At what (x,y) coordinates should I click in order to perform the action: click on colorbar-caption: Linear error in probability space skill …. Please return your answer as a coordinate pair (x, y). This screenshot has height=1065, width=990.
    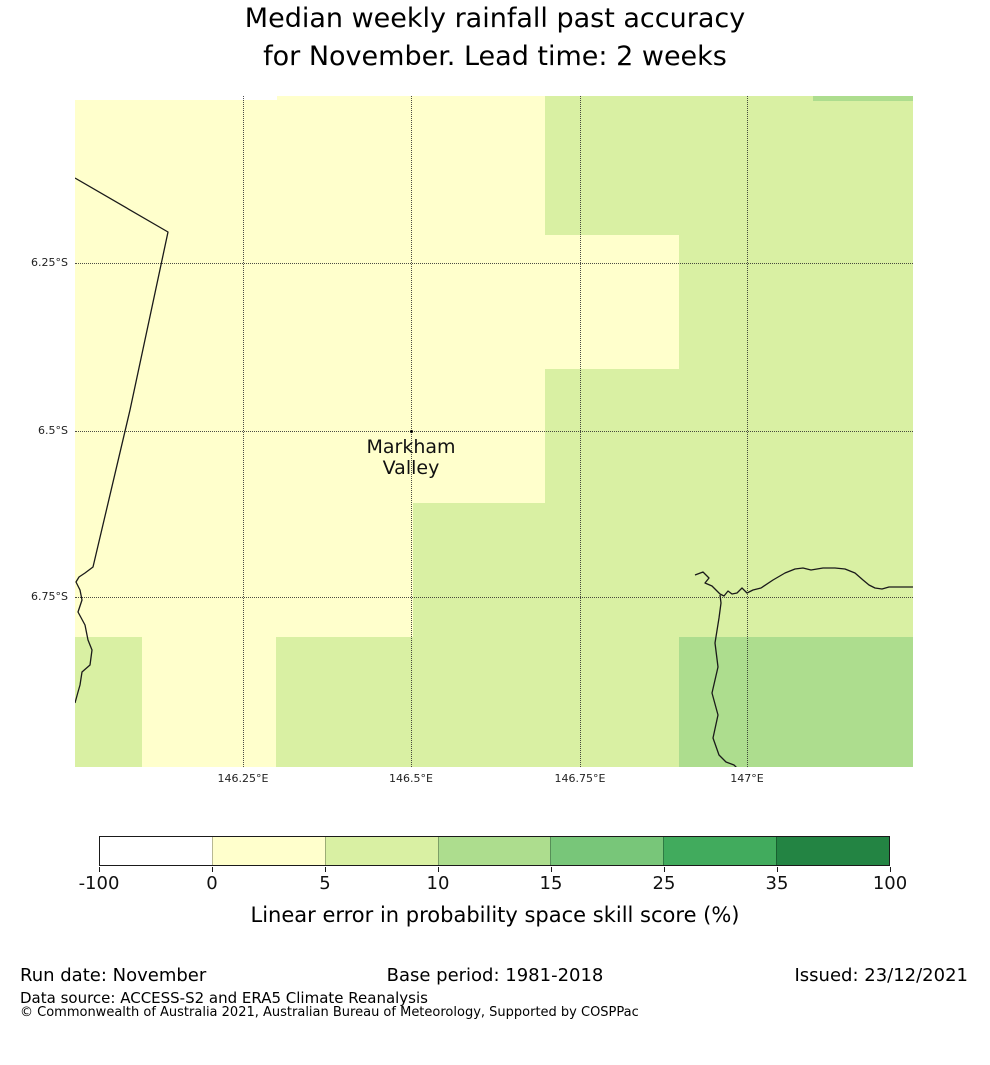
    Looking at the image, I should click on (495, 915).